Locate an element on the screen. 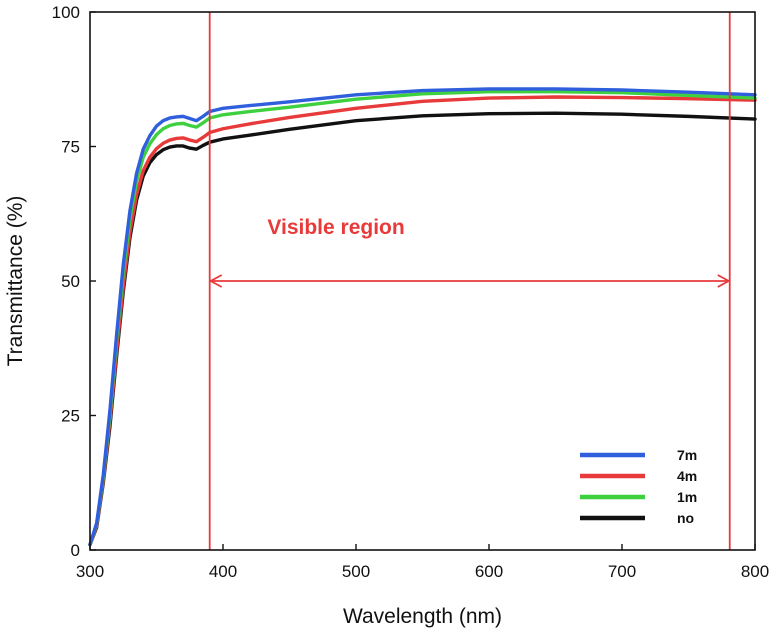 The width and height of the screenshot is (776, 638). x-axis-title: Wavelength (nm) is located at coordinates (422, 616).